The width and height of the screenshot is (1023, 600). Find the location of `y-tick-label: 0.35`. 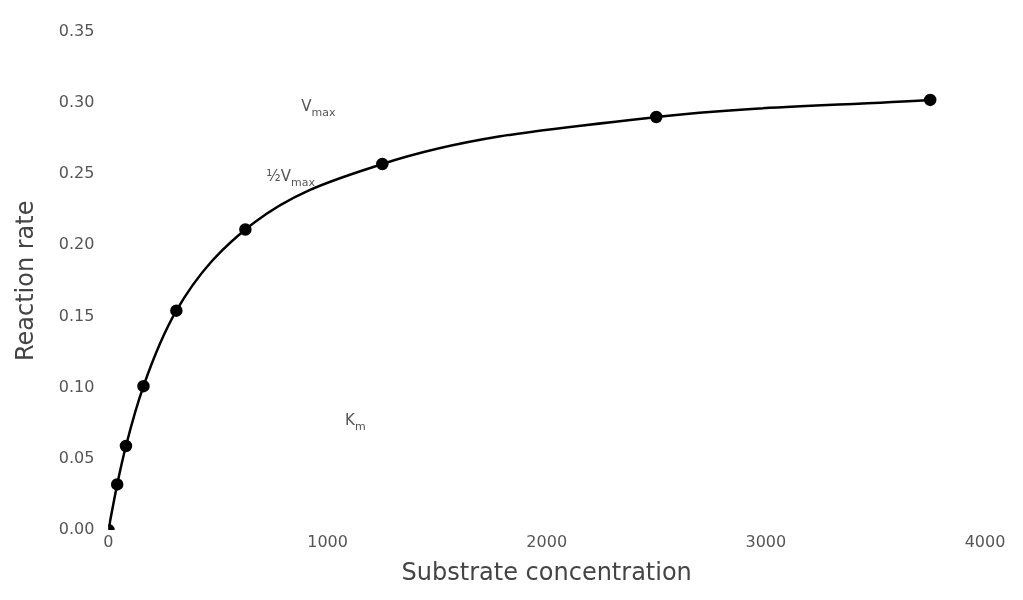

y-tick-label: 0.35 is located at coordinates (76, 30).